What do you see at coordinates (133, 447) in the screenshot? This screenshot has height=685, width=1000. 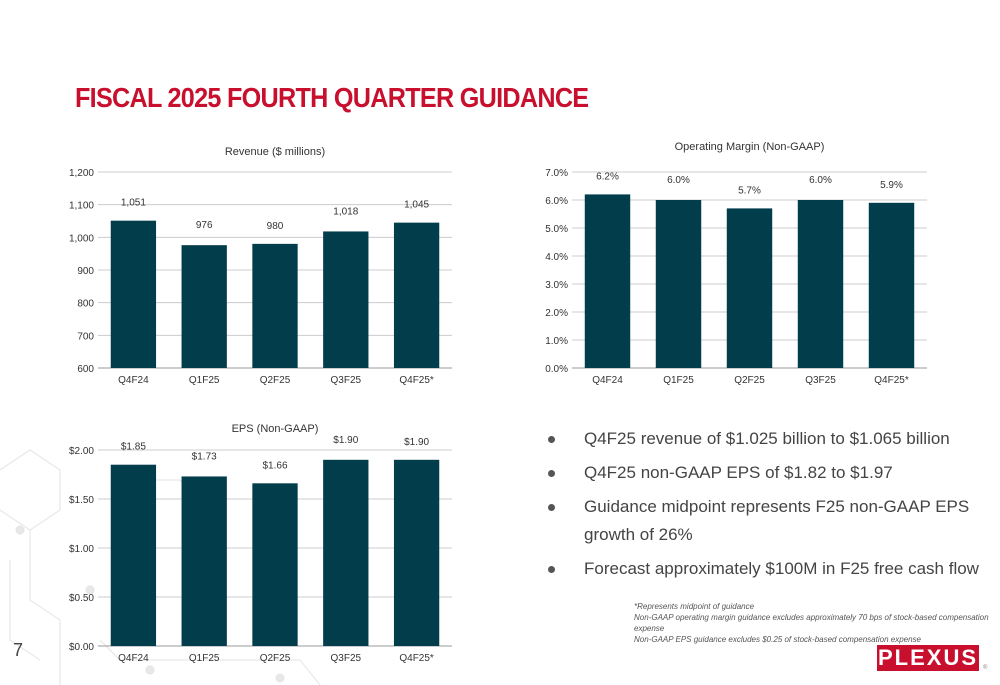 I see `data-label: $1.85` at bounding box center [133, 447].